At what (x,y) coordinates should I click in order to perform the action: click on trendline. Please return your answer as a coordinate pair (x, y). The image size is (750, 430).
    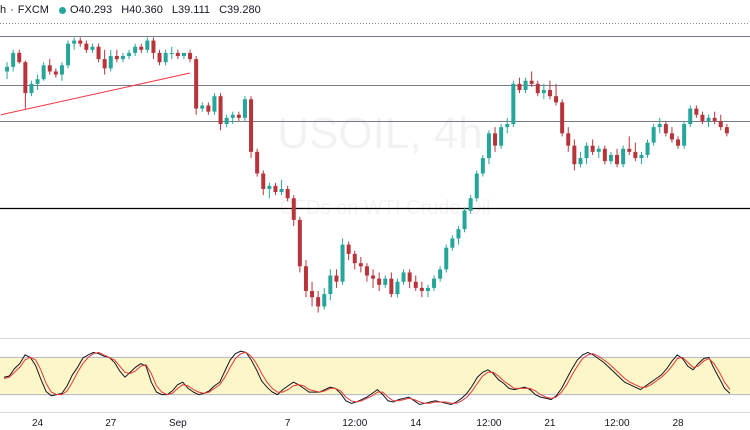
    Looking at the image, I should click on (95, 94).